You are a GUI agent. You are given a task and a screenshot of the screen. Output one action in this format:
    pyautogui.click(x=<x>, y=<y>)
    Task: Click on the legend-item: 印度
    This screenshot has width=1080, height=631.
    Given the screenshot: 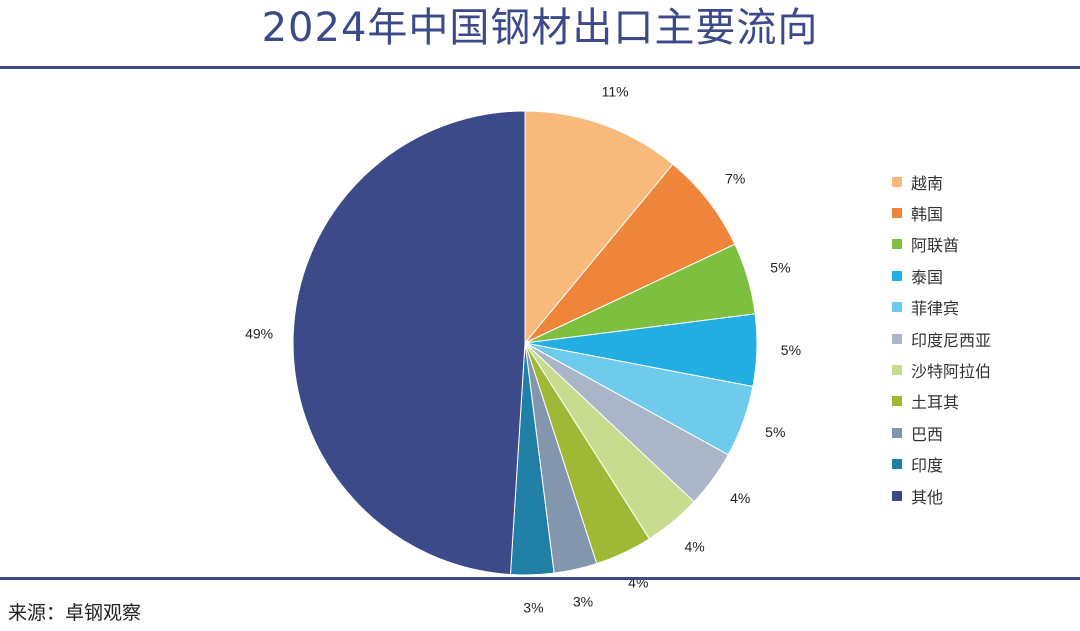 What is the action you would take?
    pyautogui.click(x=941, y=464)
    